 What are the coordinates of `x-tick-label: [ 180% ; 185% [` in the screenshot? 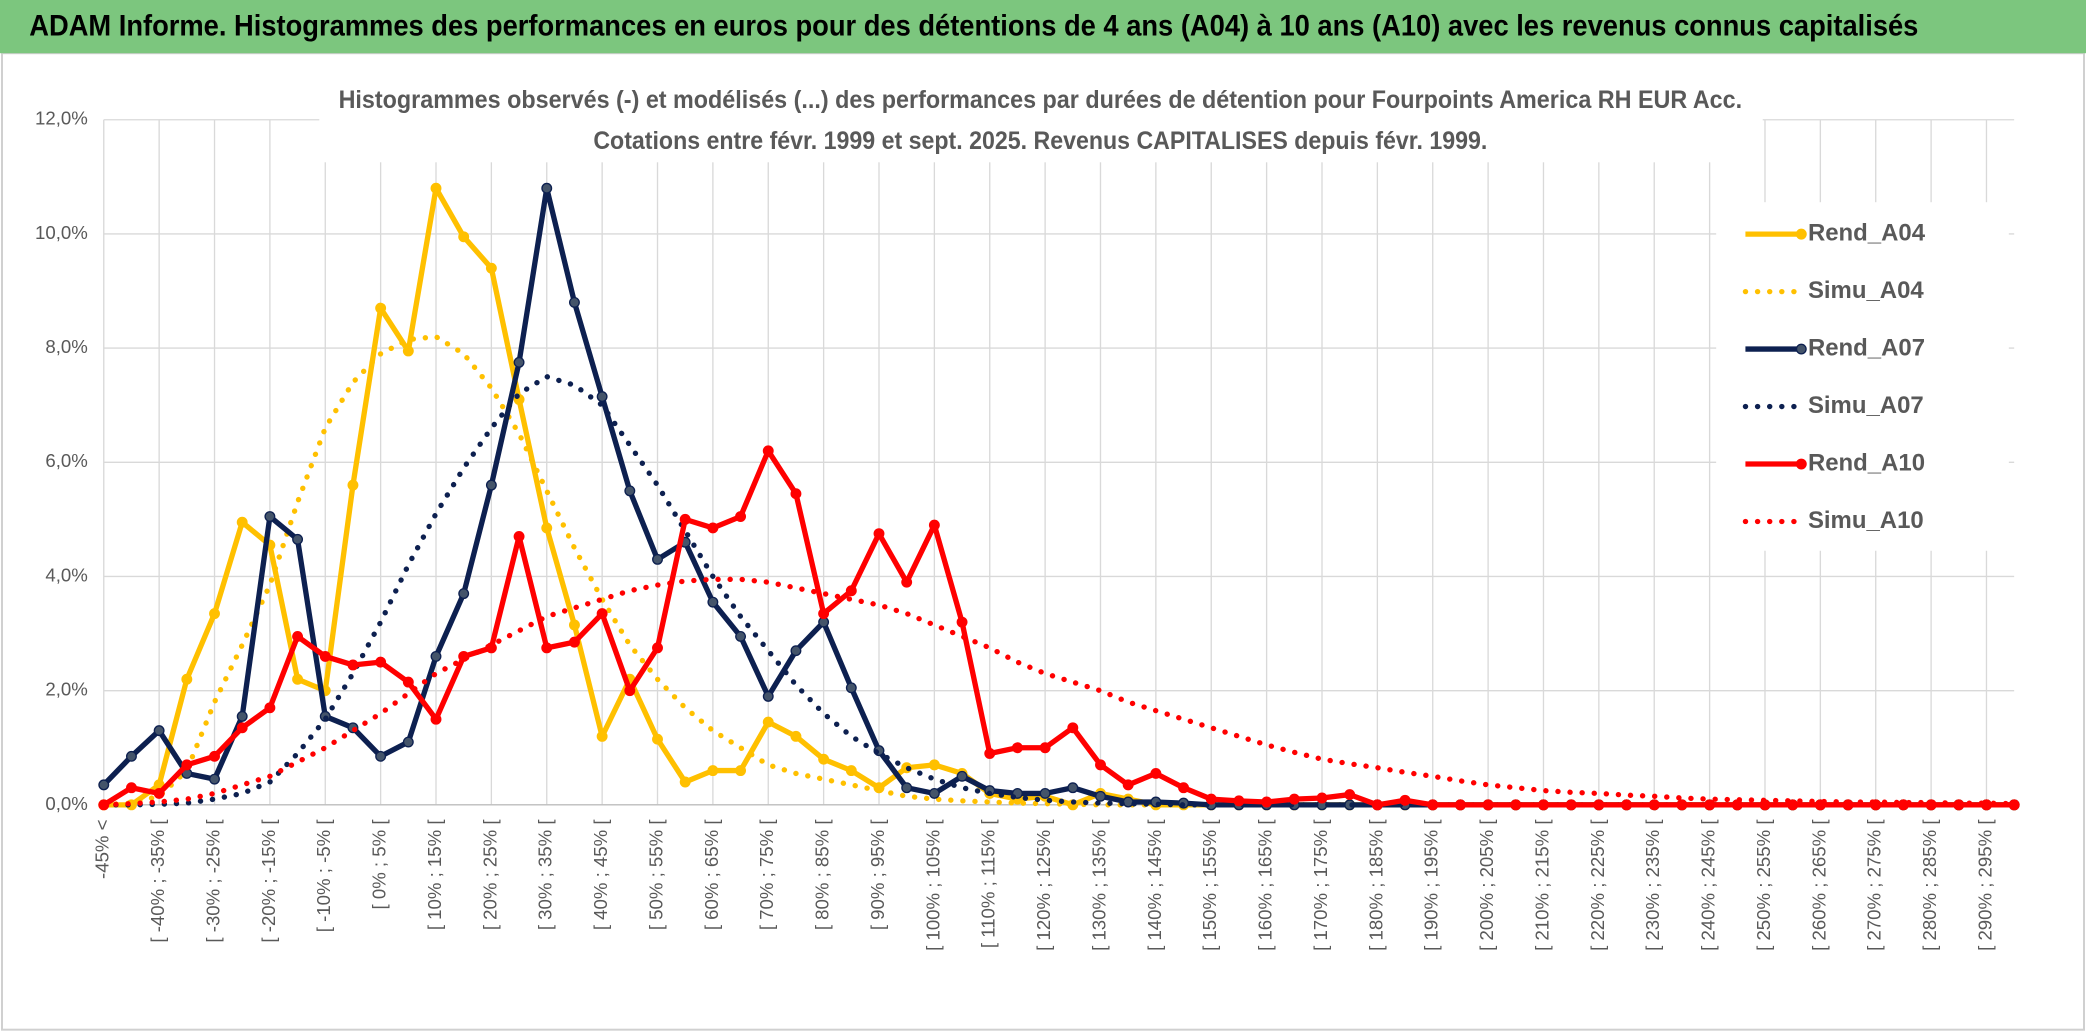 It's located at (1375, 885).